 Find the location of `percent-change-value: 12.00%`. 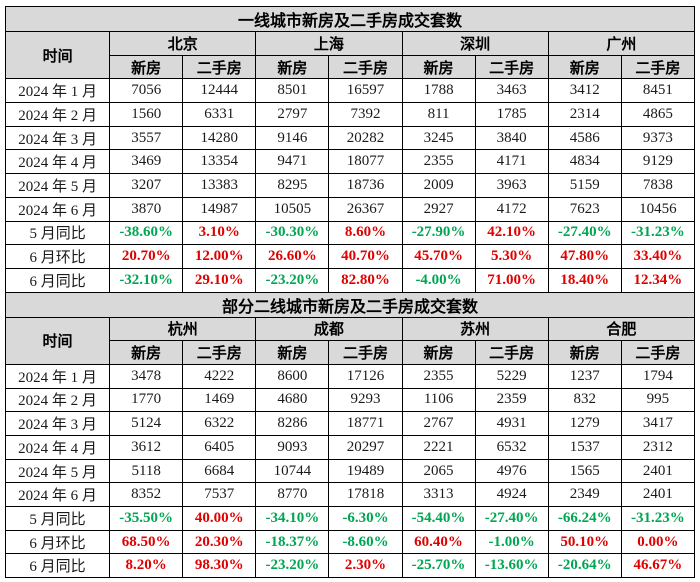

percent-change-value: 12.00% is located at coordinates (219, 256).